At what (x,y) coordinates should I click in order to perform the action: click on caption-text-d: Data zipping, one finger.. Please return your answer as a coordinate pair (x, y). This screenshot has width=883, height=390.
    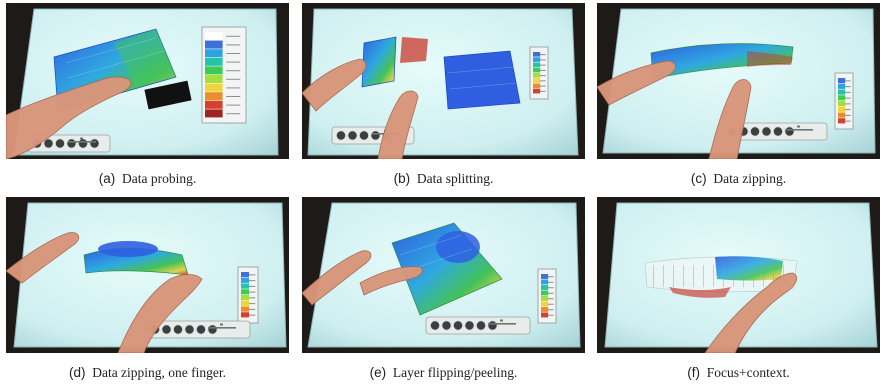
    Looking at the image, I should click on (159, 372).